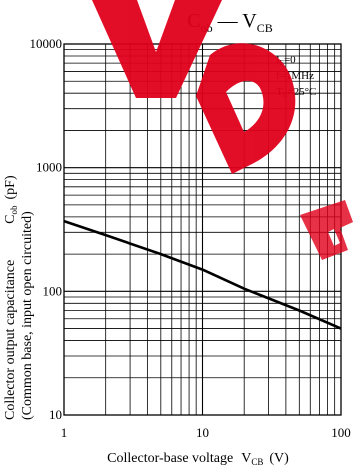 The height and width of the screenshot is (471, 353). Describe the element at coordinates (202, 432) in the screenshot. I see `x-tick-label: 10` at that location.